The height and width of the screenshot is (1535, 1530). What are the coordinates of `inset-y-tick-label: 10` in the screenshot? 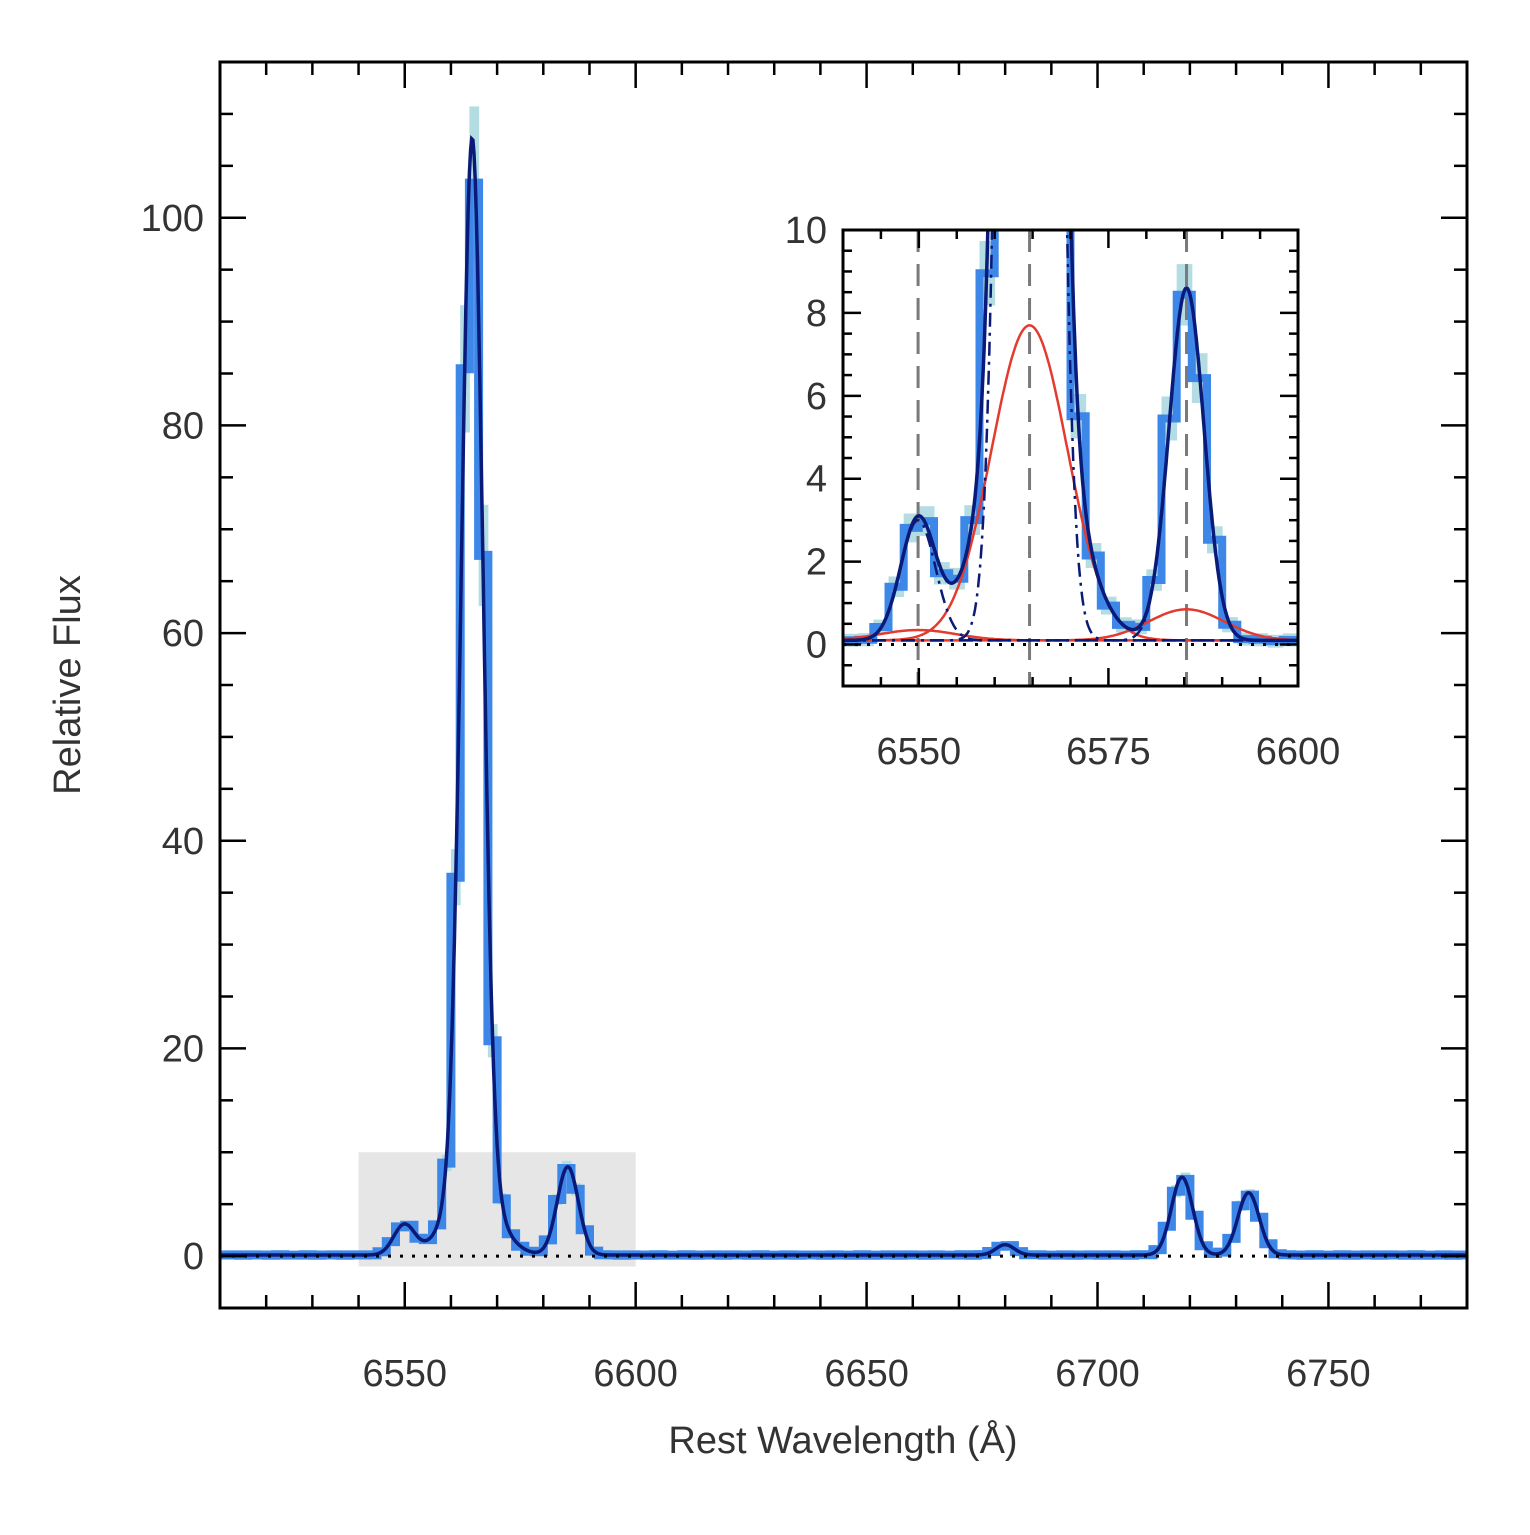 It's located at (806, 231).